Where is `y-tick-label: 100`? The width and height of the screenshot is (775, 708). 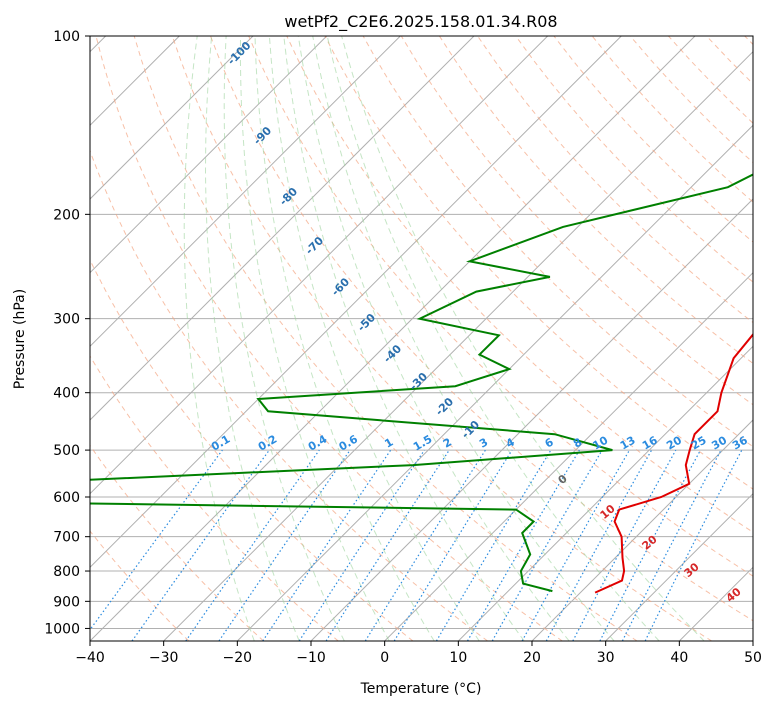
y-tick-label: 100 is located at coordinates (66, 37).